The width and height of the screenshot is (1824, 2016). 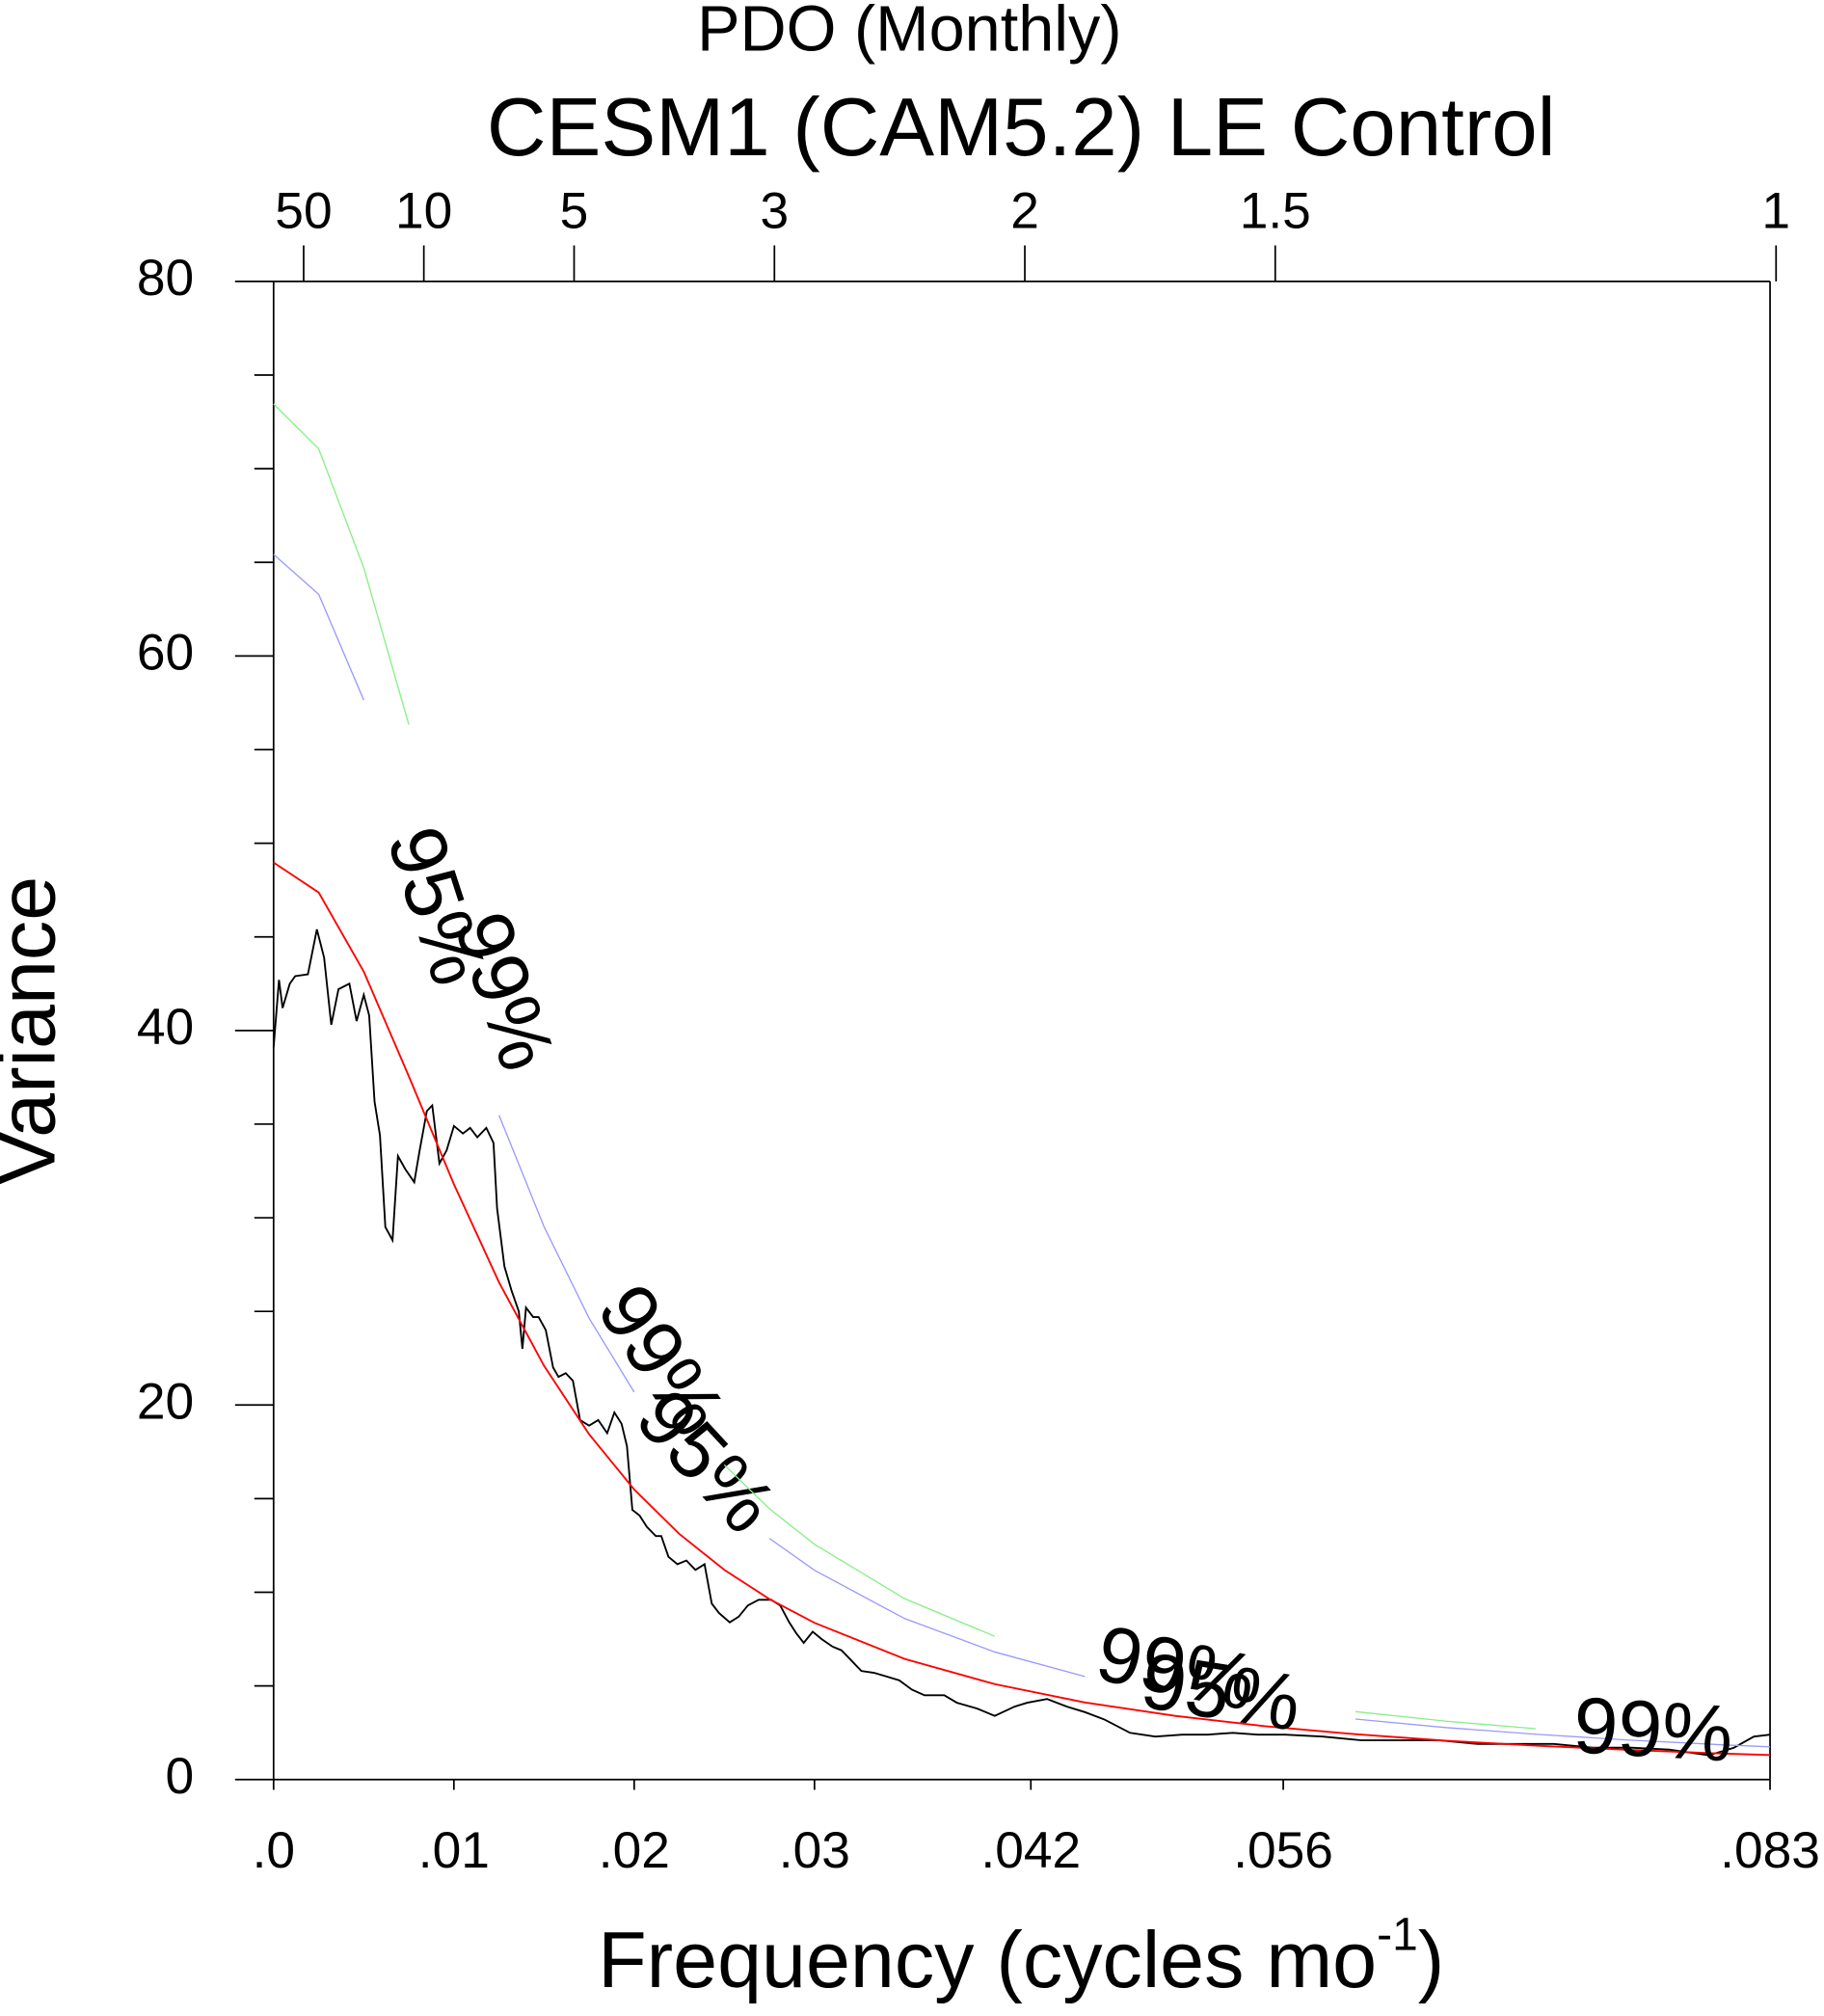 I want to click on y-tick-label: 20, so click(x=165, y=1401).